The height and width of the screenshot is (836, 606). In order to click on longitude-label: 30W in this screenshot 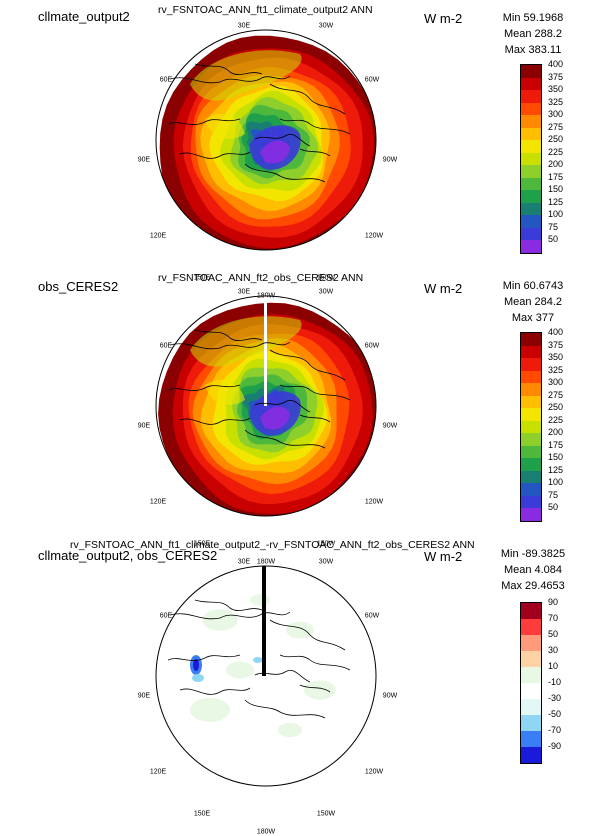, I will do `click(326, 562)`.